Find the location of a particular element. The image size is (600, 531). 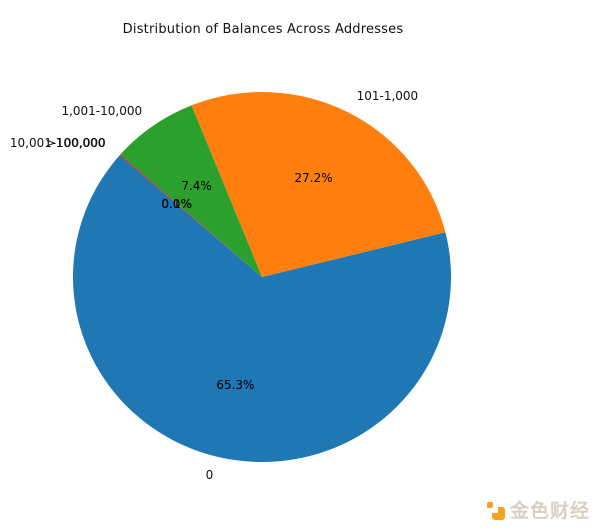

slice-label-4: >100,000 is located at coordinates (75, 143).